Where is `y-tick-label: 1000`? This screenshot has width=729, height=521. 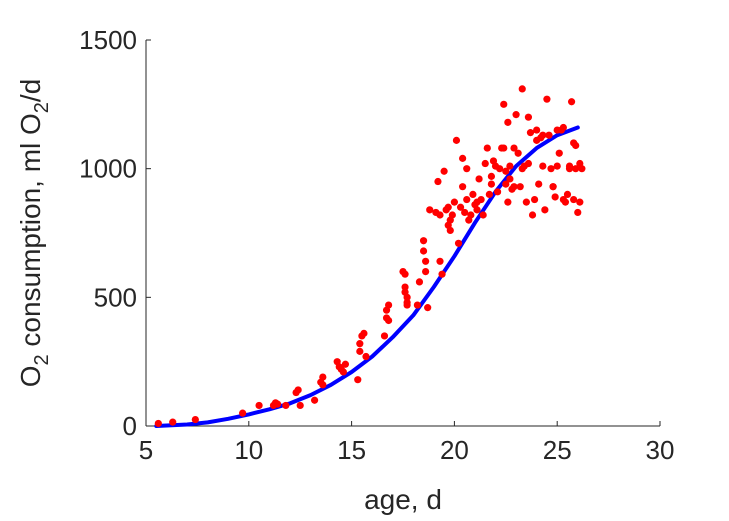
y-tick-label: 1000 is located at coordinates (108, 169).